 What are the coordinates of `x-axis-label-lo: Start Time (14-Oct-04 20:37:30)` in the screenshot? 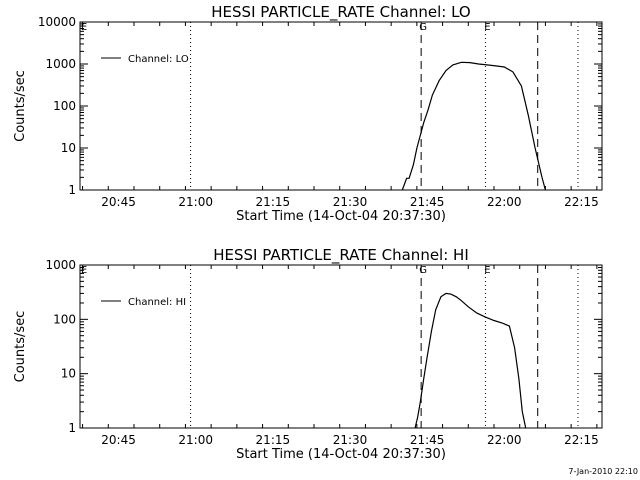 It's located at (341, 216).